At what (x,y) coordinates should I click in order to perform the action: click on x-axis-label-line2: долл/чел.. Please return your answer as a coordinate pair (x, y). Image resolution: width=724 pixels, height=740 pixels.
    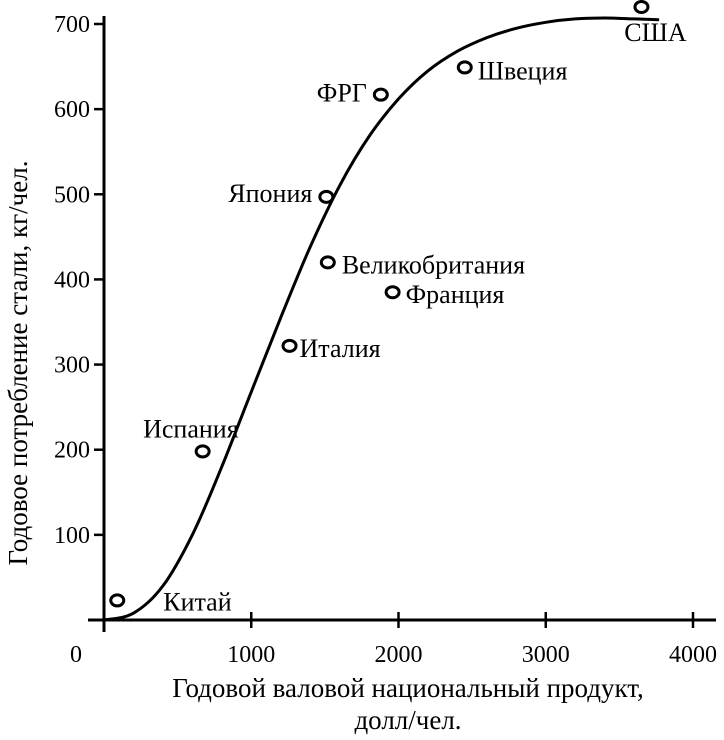
    Looking at the image, I should click on (407, 720).